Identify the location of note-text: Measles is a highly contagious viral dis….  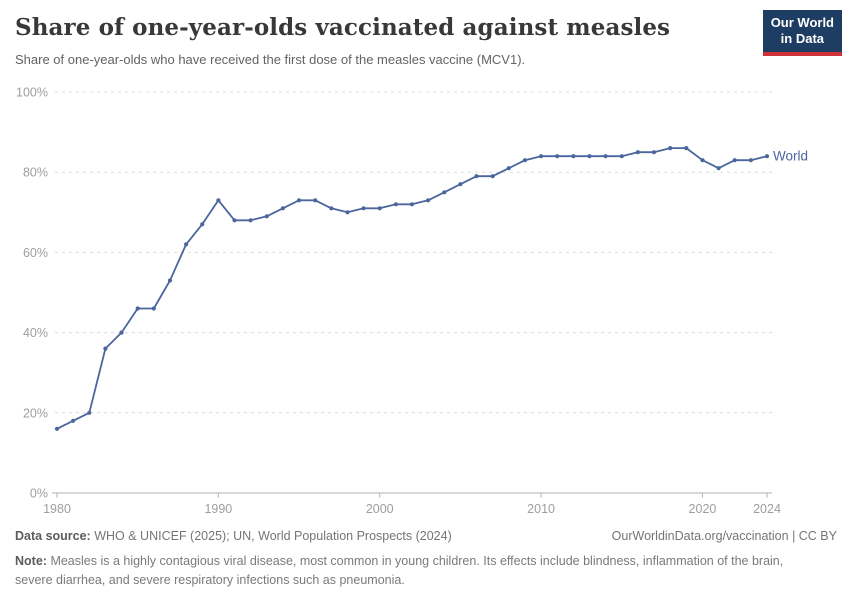
(399, 570).